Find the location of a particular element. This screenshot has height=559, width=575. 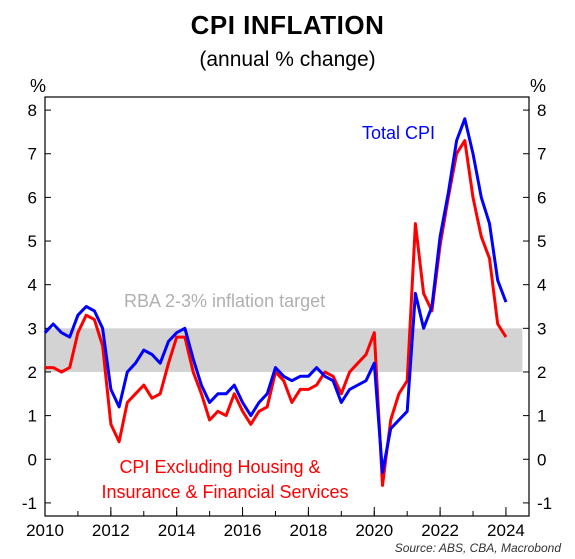

right-axis-unit: % is located at coordinates (538, 86).